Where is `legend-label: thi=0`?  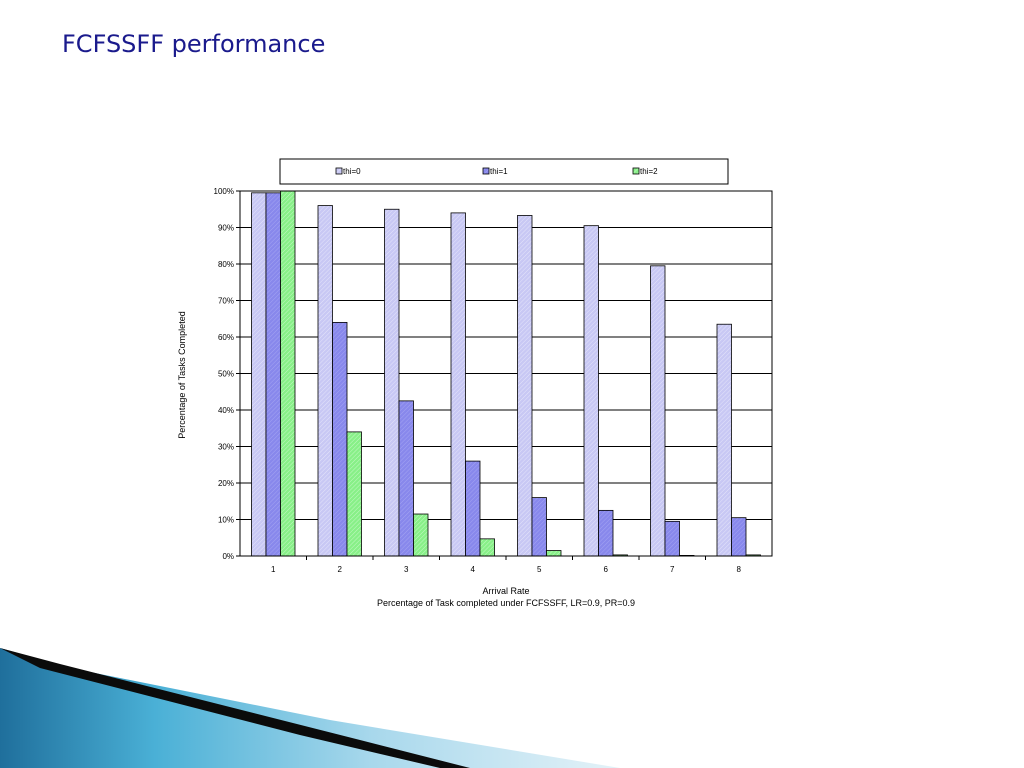
legend-label: thi=0 is located at coordinates (352, 171).